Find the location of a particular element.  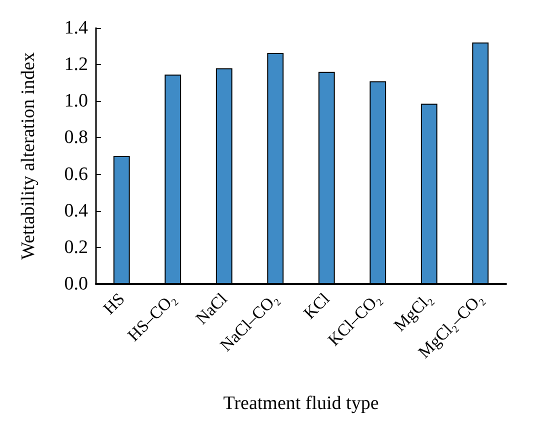

y-tick-label: 1.0 is located at coordinates (76, 101).